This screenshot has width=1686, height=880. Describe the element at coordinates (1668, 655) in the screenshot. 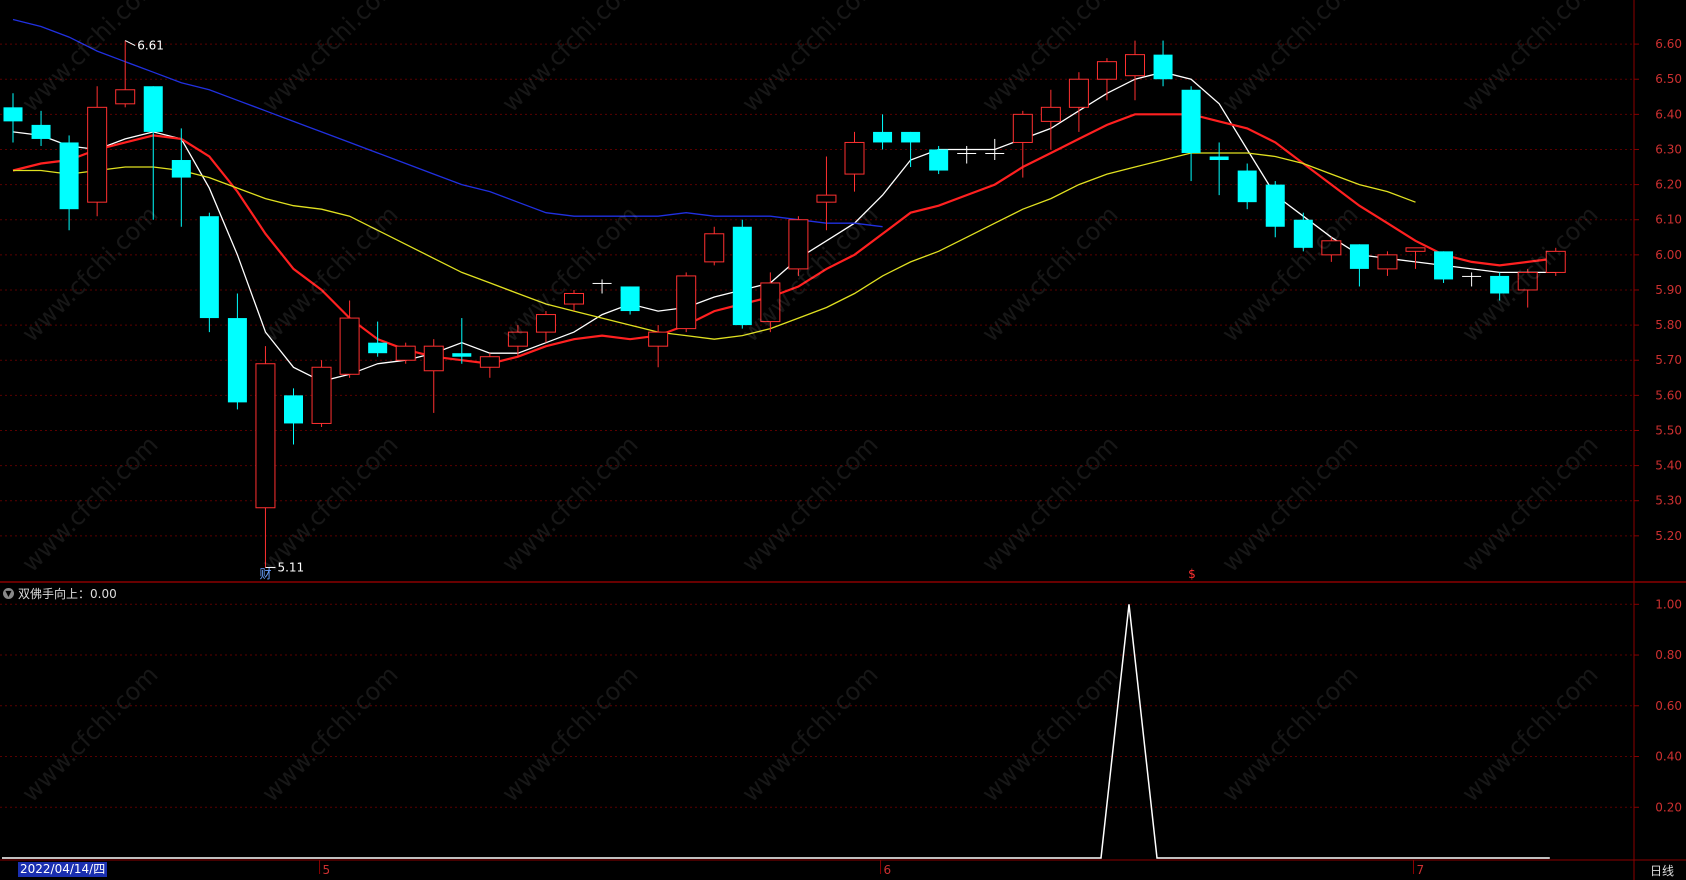

I see `indicator-y-tick-label: 0.80` at that location.